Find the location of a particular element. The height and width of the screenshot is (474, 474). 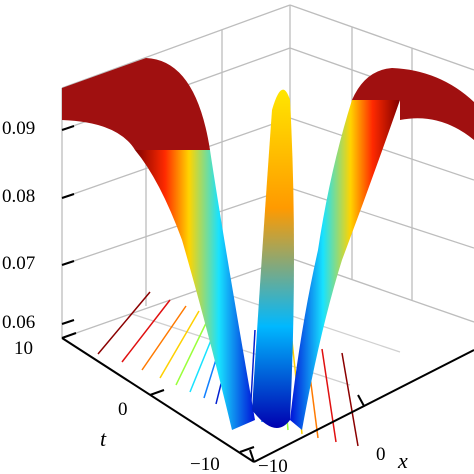

z-tick-label: 0.09 is located at coordinates (18, 128).